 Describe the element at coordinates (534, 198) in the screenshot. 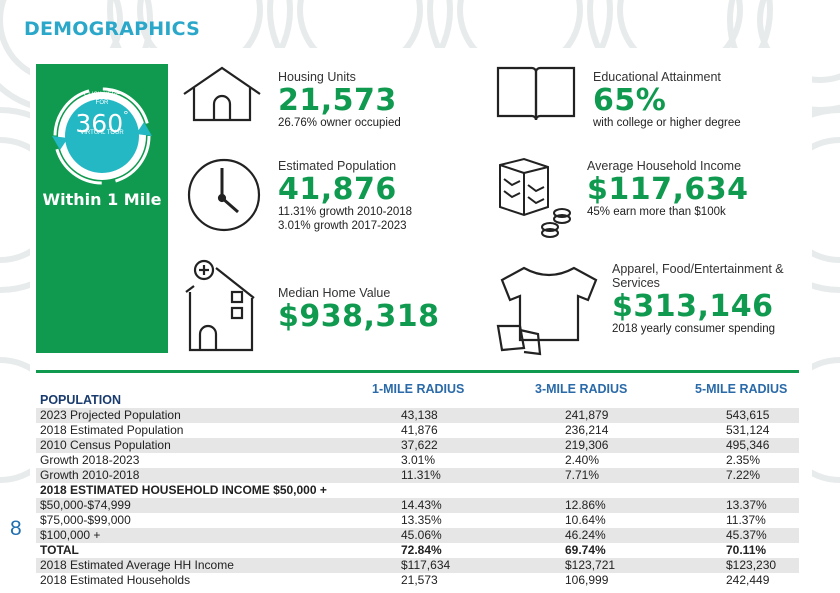

I see `money-stack-icon` at that location.